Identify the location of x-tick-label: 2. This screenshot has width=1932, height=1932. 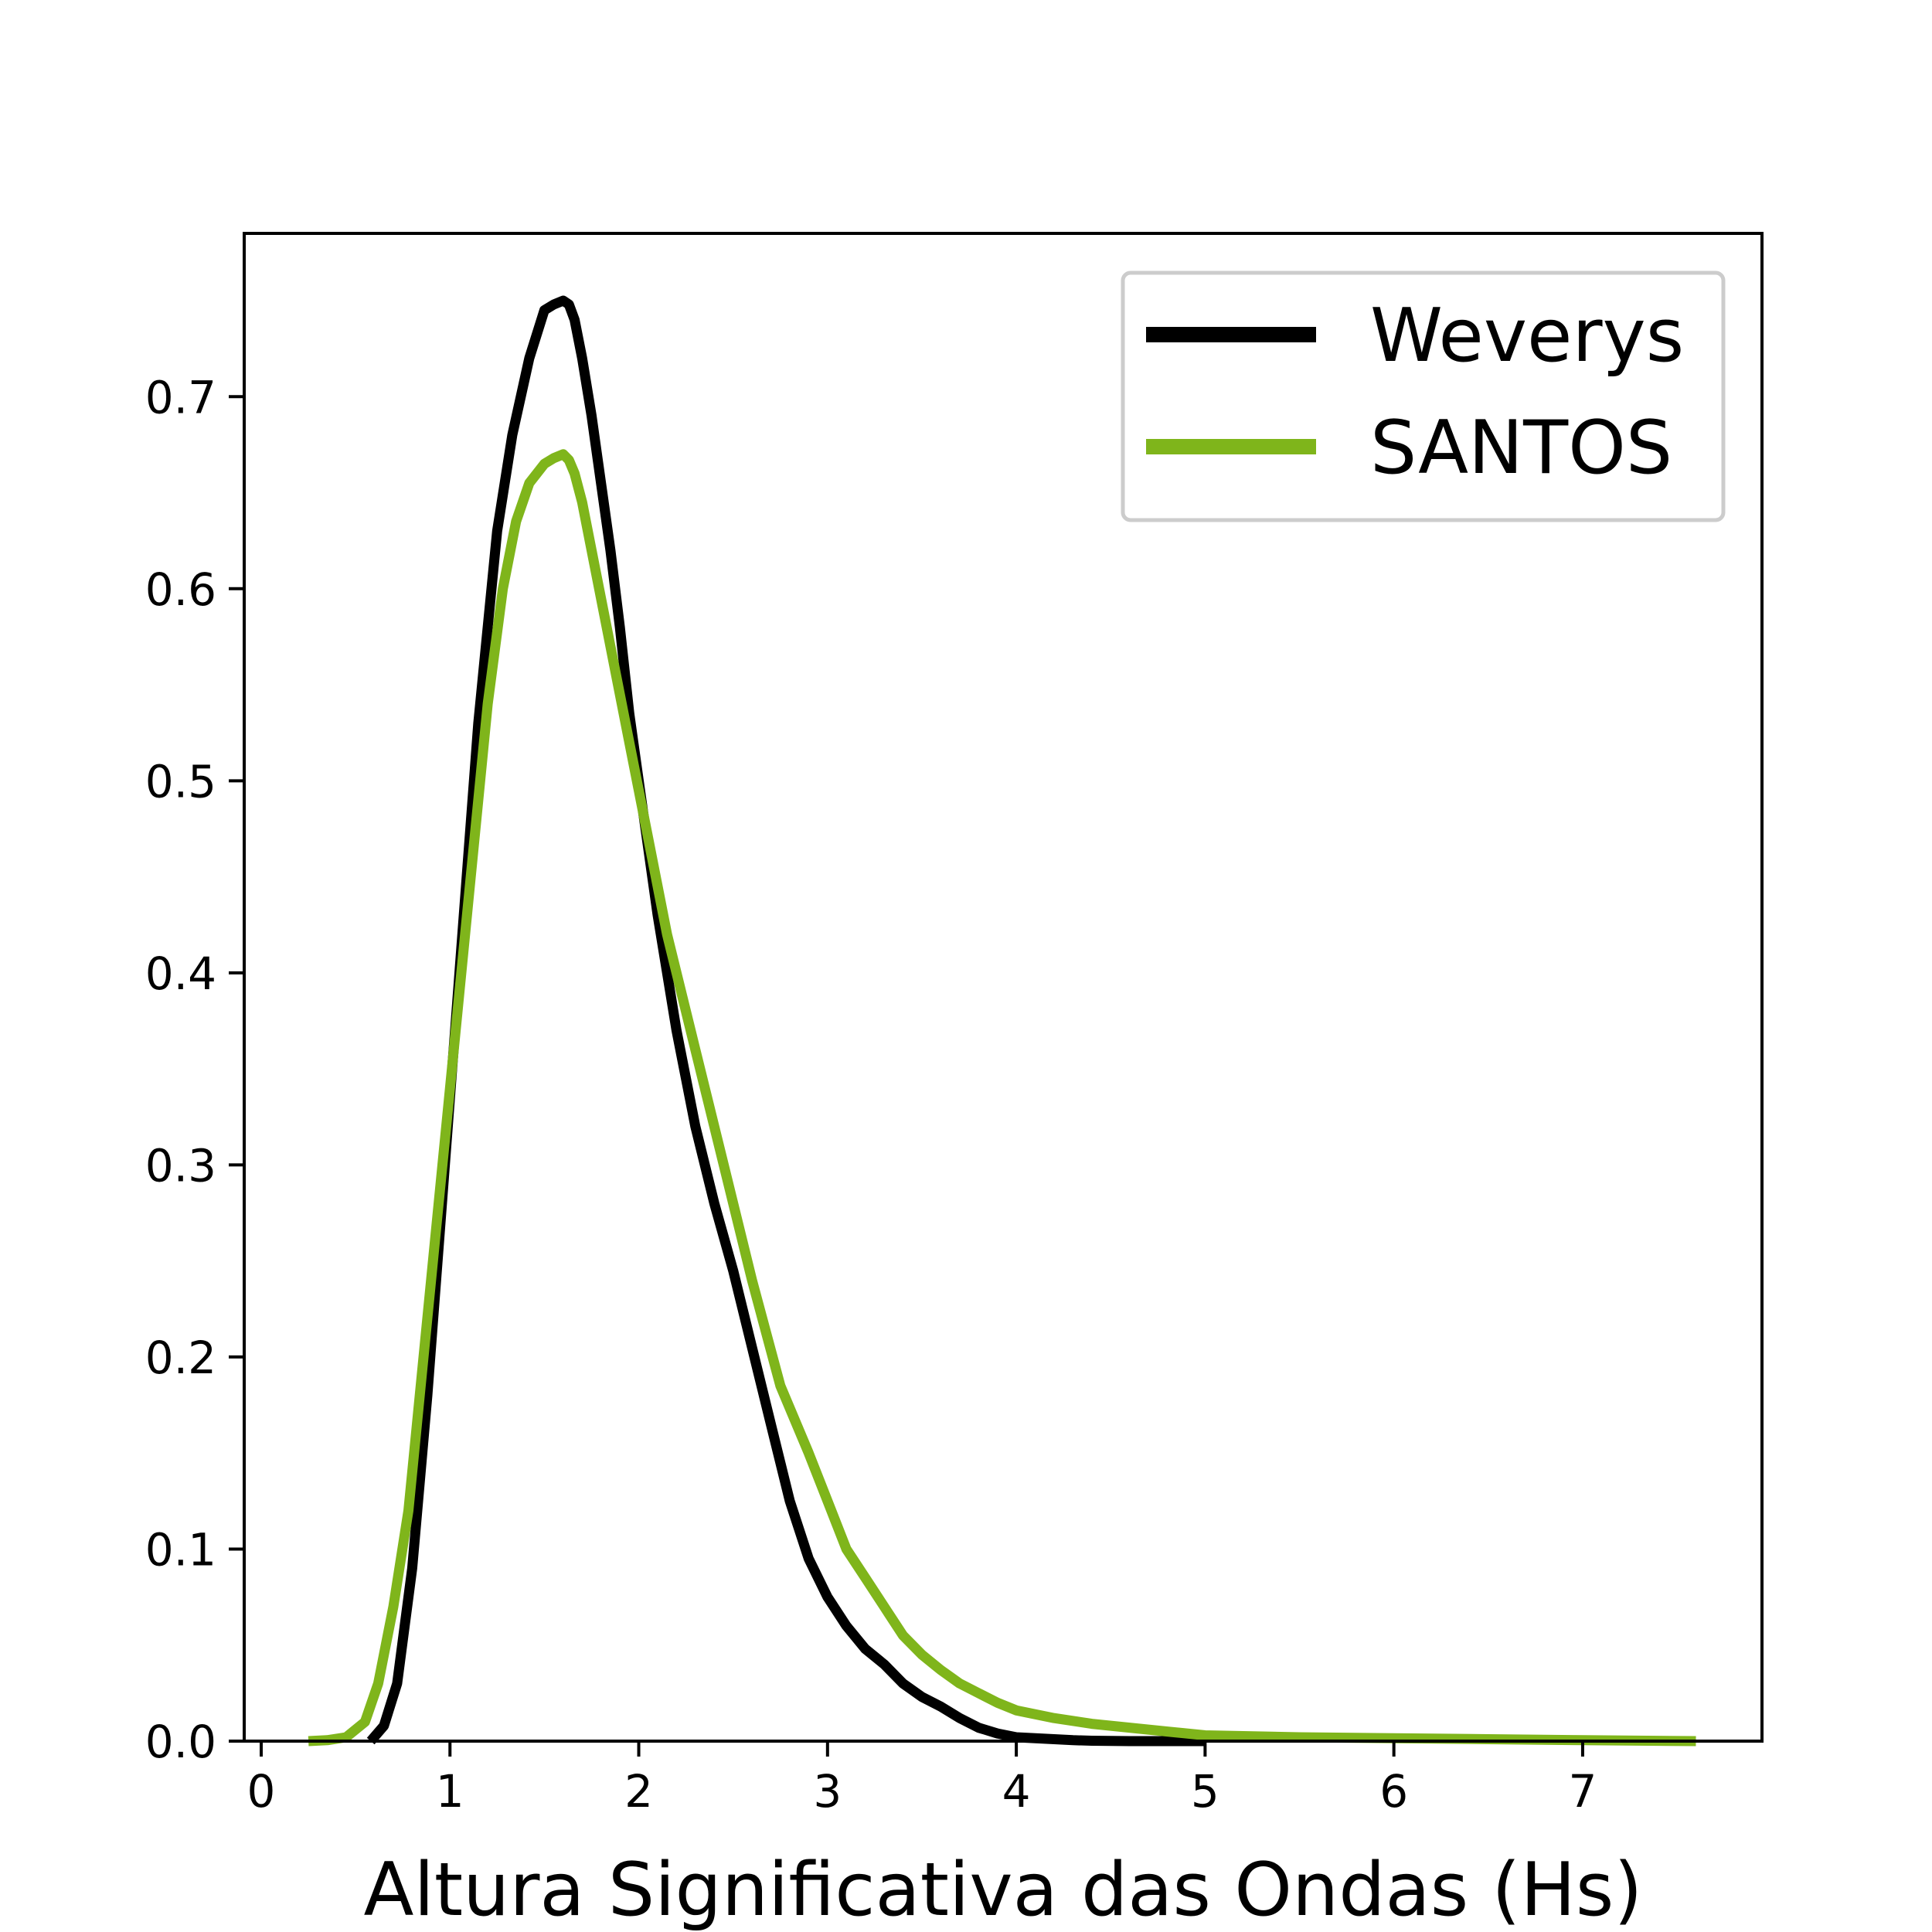
(638, 1792).